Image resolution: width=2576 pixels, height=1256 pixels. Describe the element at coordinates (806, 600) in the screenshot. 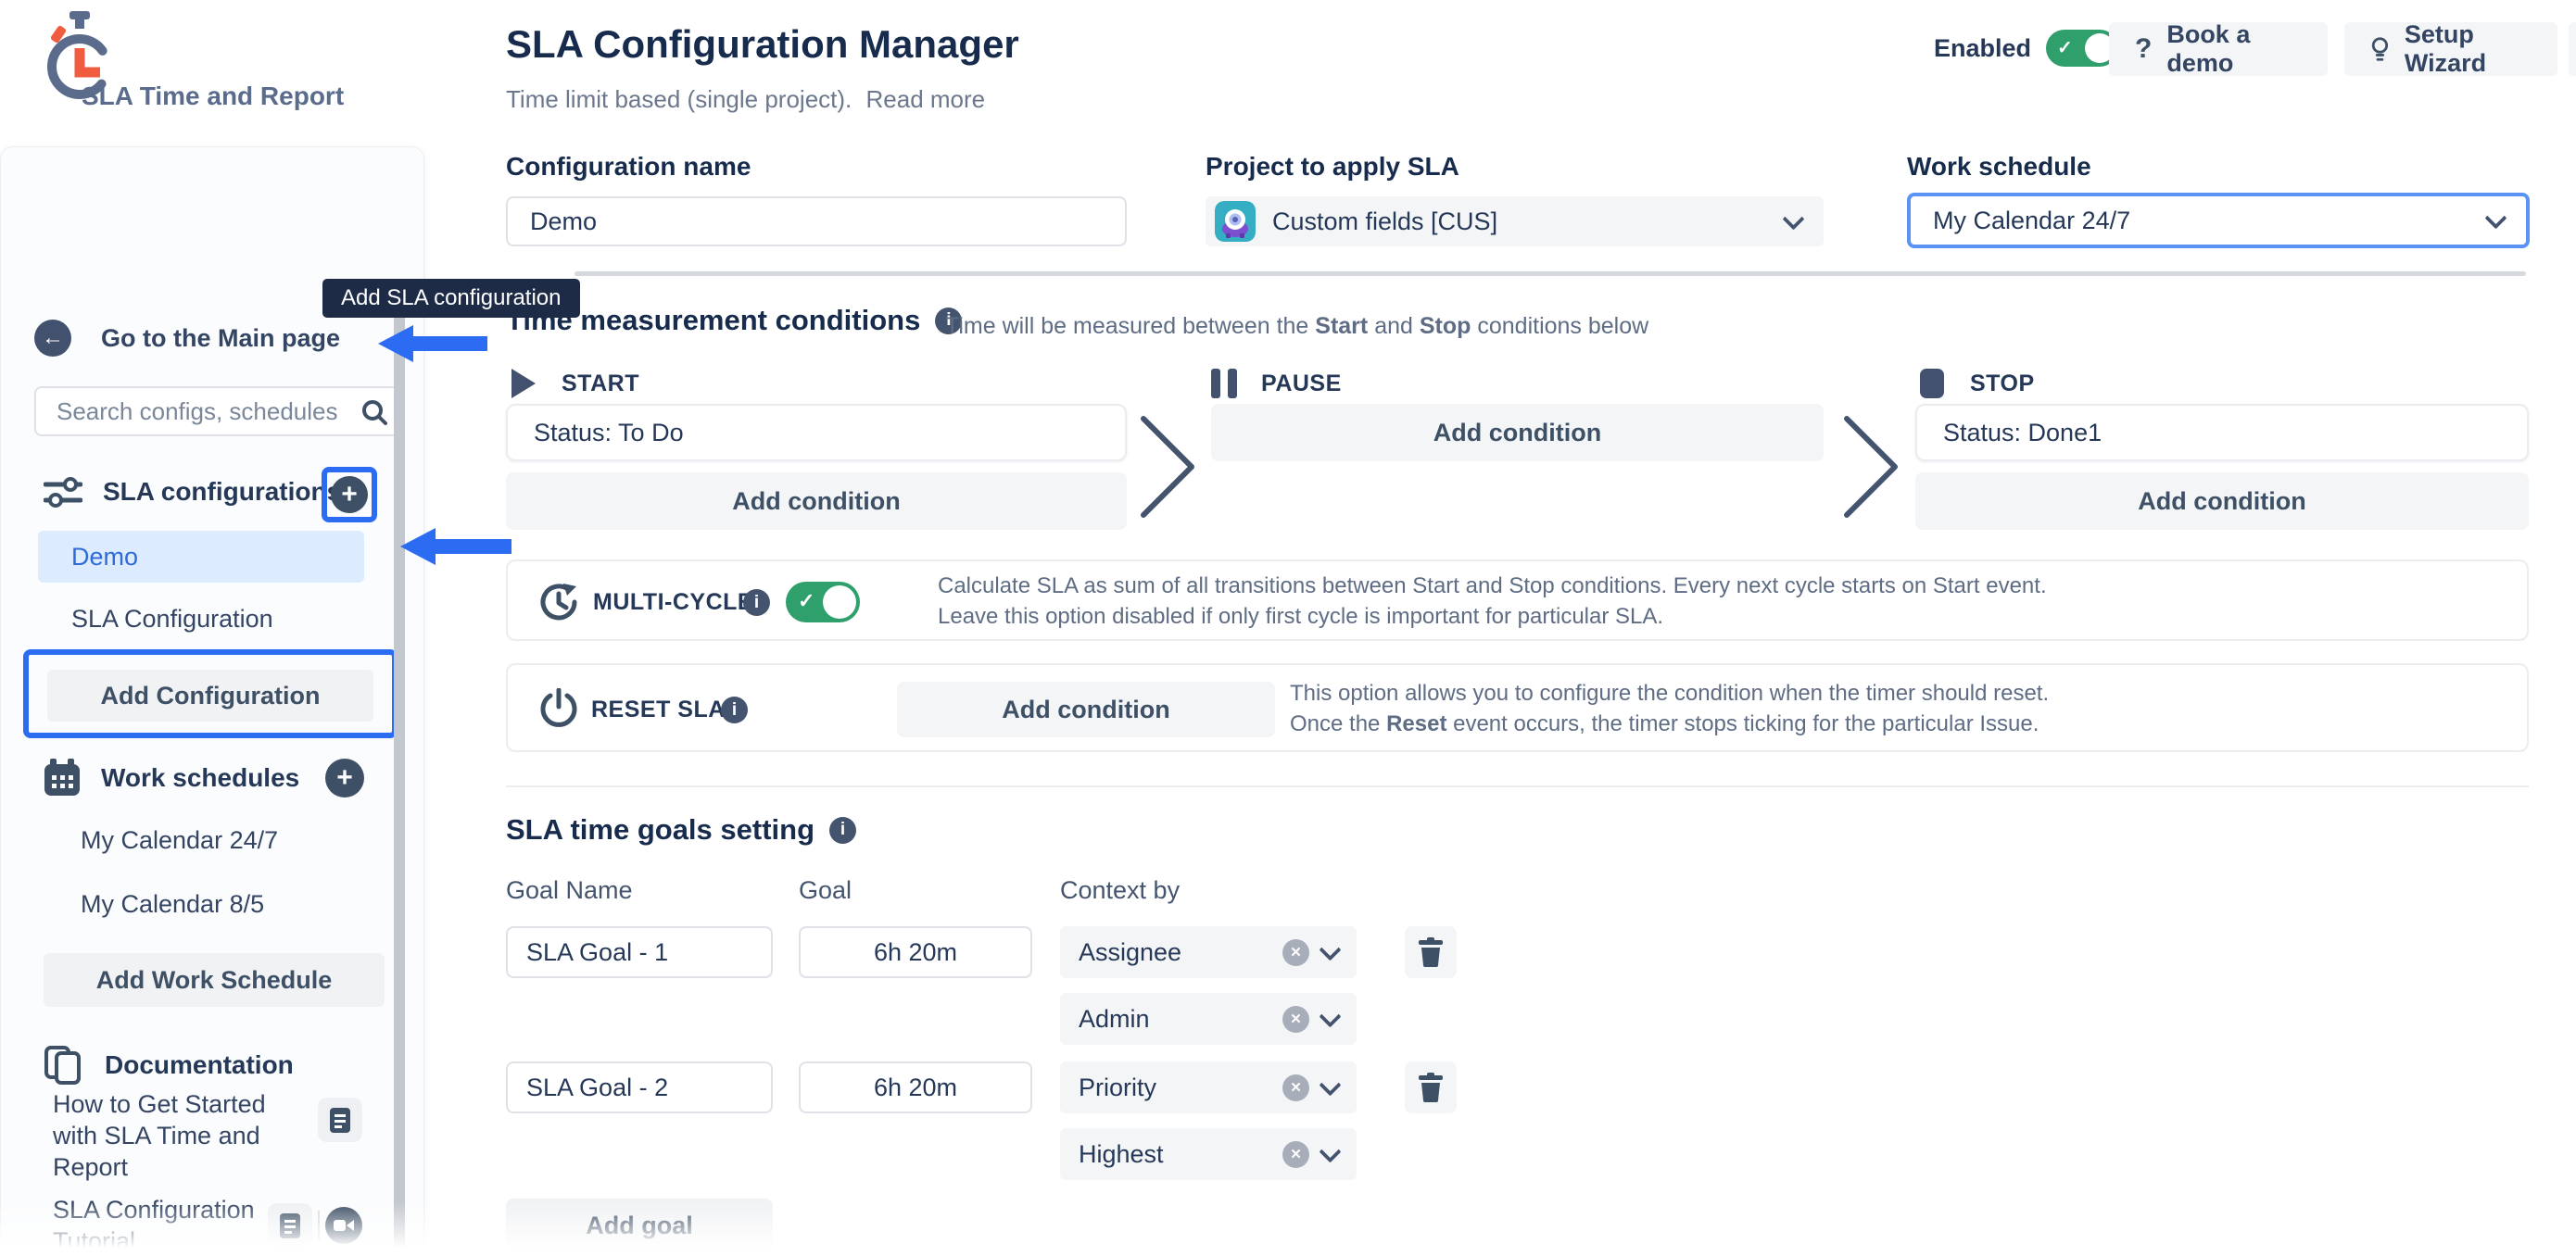

I see `toggle-check-icon: ✓` at that location.